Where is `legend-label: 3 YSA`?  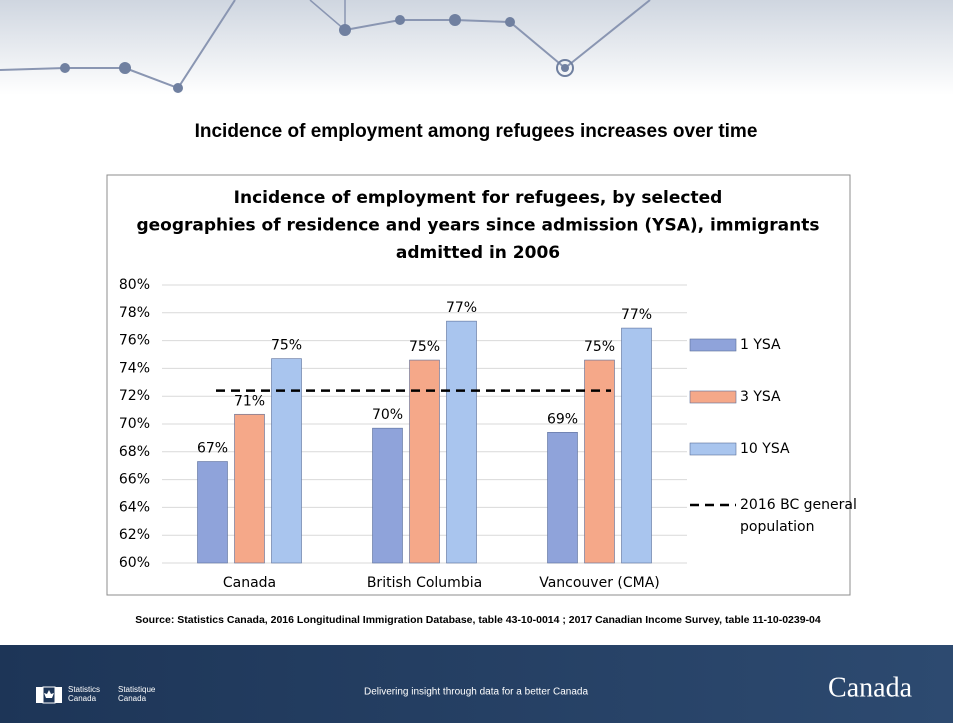 legend-label: 3 YSA is located at coordinates (760, 397).